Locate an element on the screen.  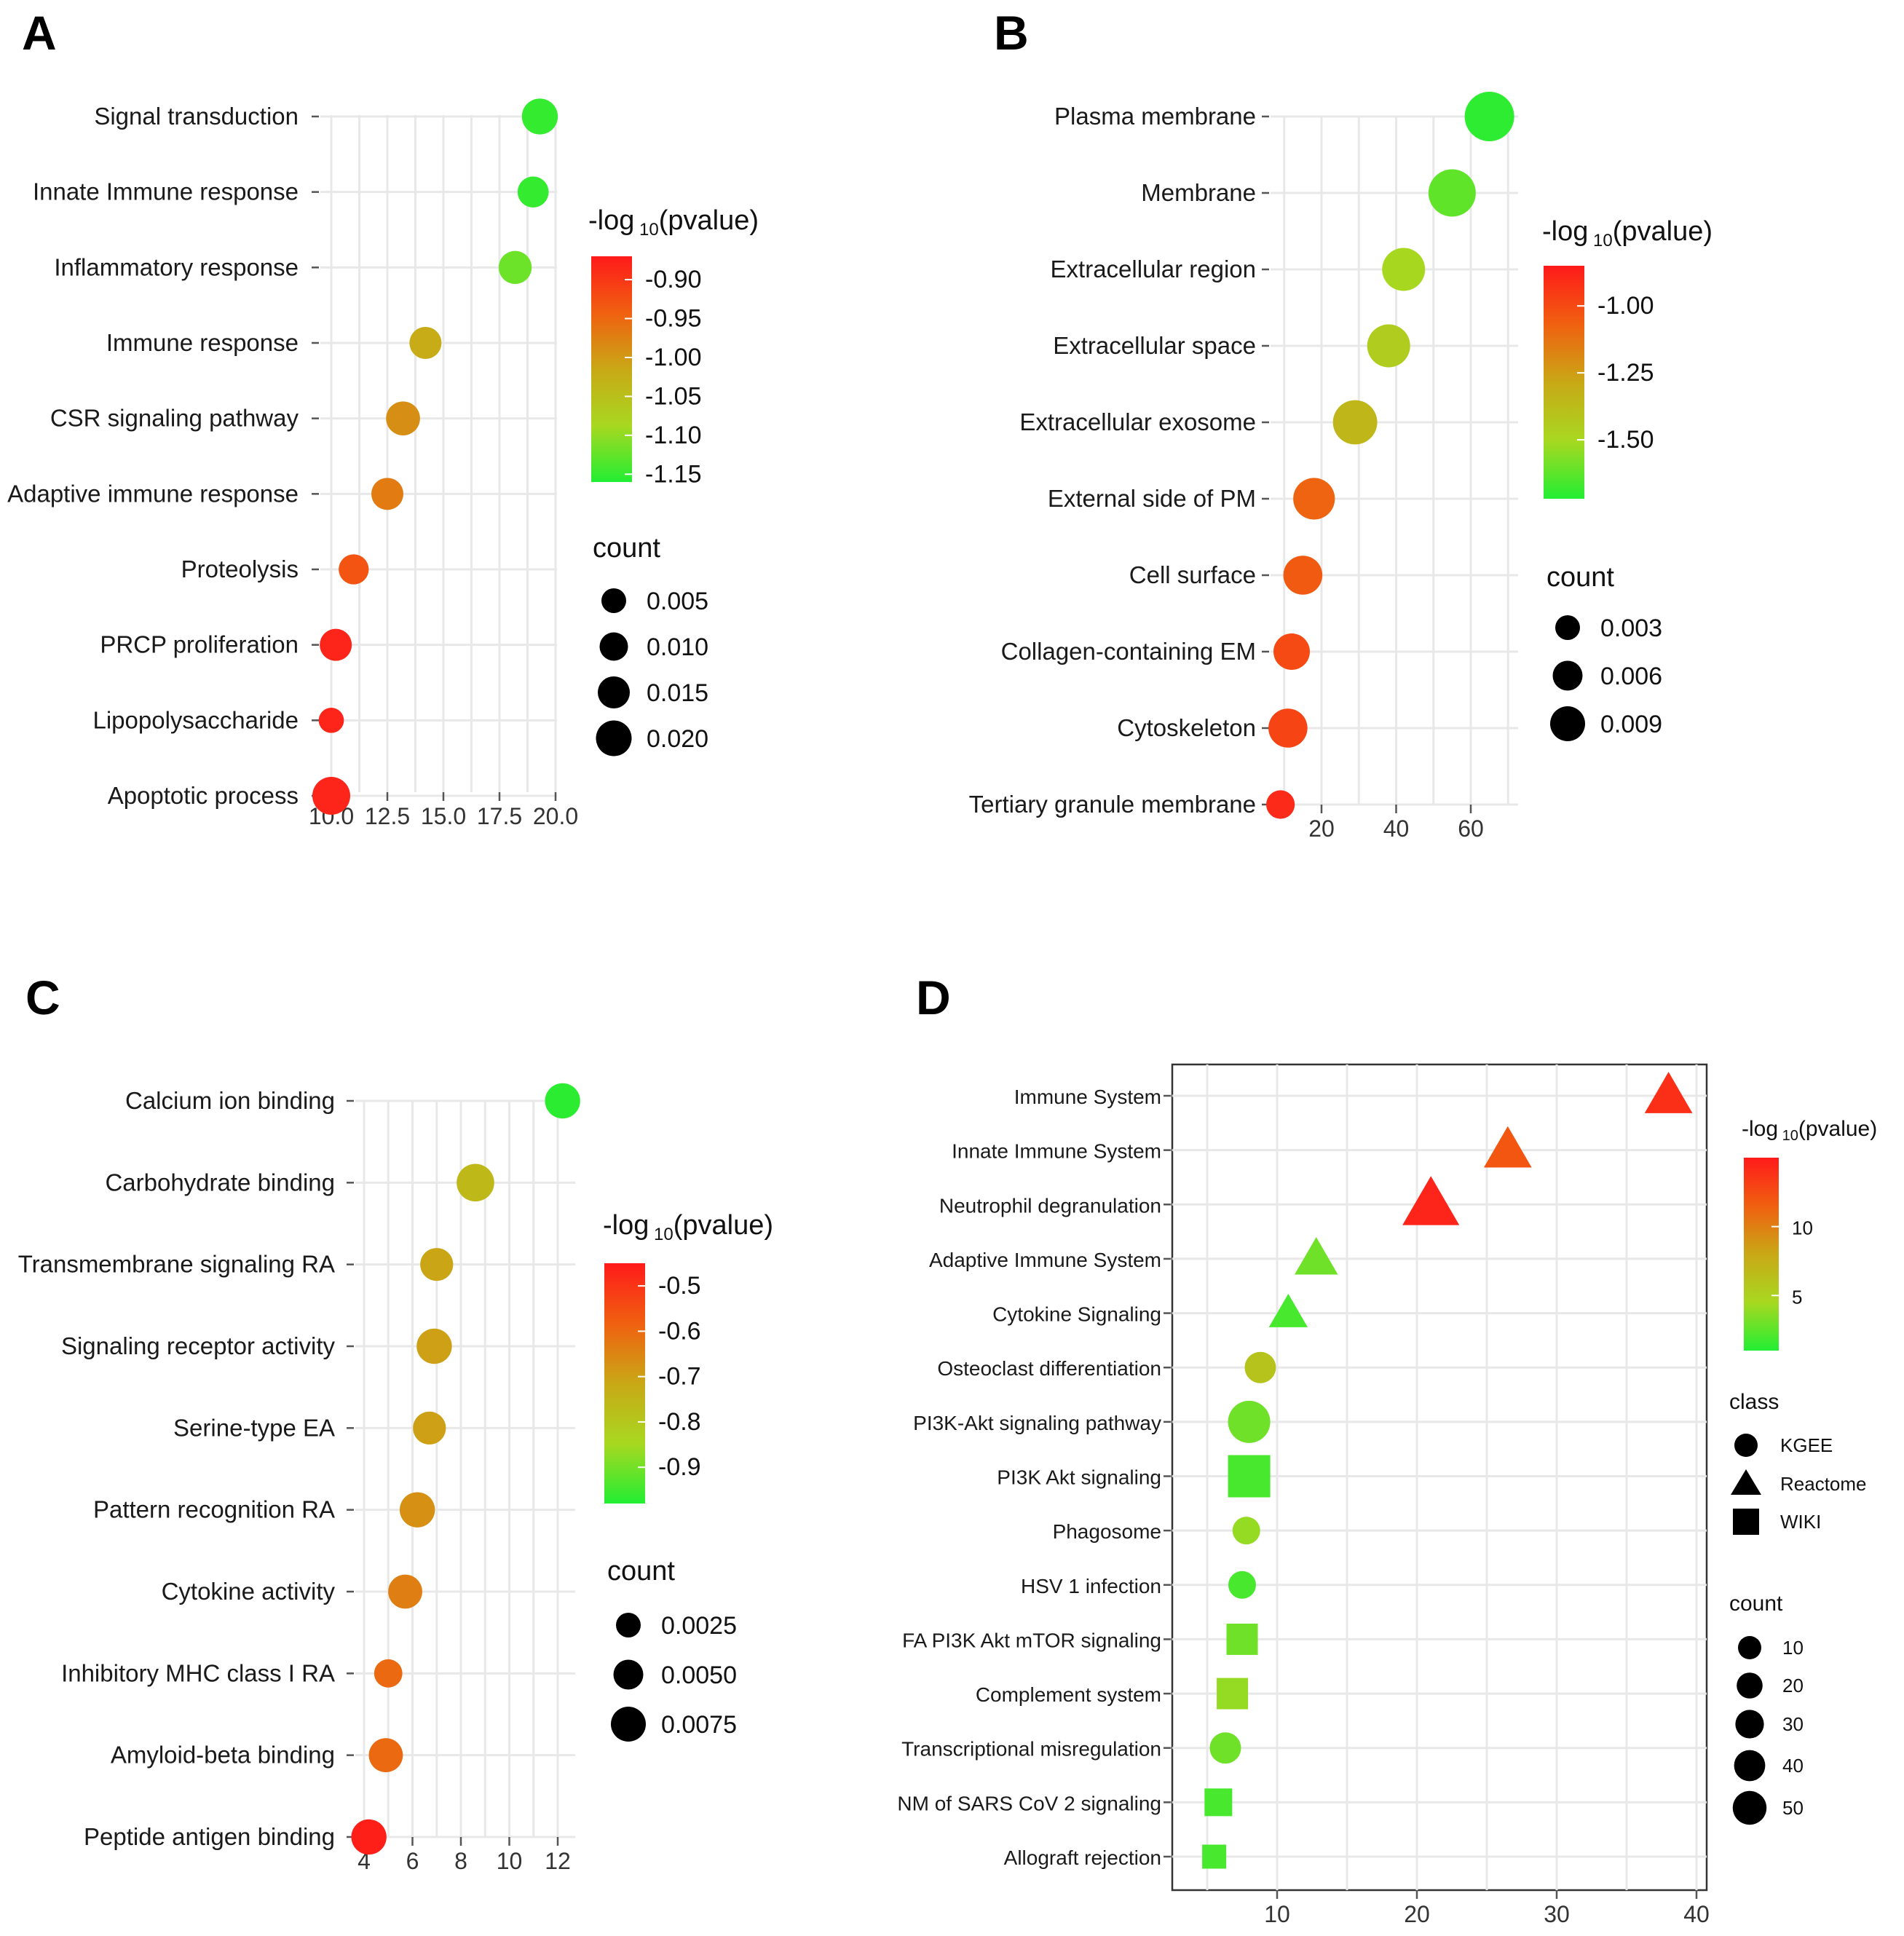
size-legend-label: 0.003 is located at coordinates (1631, 628).